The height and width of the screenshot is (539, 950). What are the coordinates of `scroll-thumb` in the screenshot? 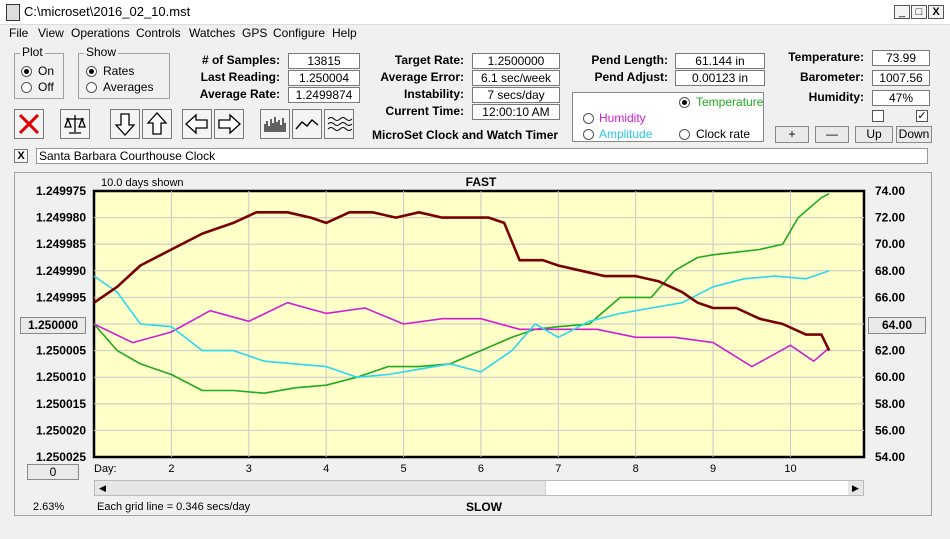 It's located at (696, 488).